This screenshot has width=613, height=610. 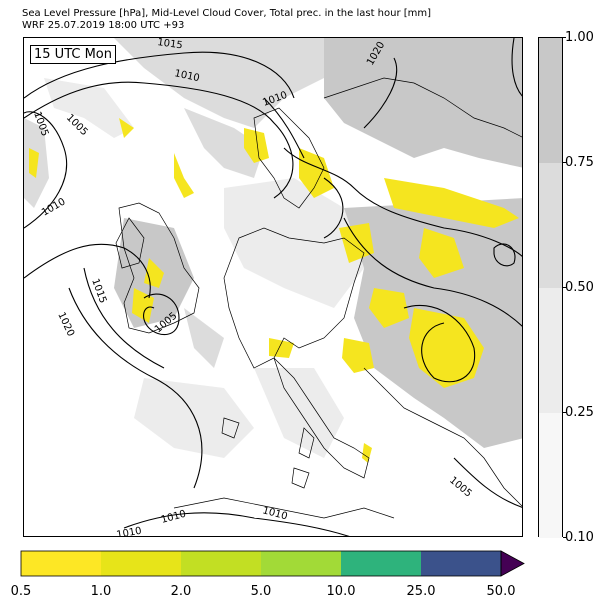 I want to click on cloud-cover-tick-label: 1.00, so click(x=579, y=37).